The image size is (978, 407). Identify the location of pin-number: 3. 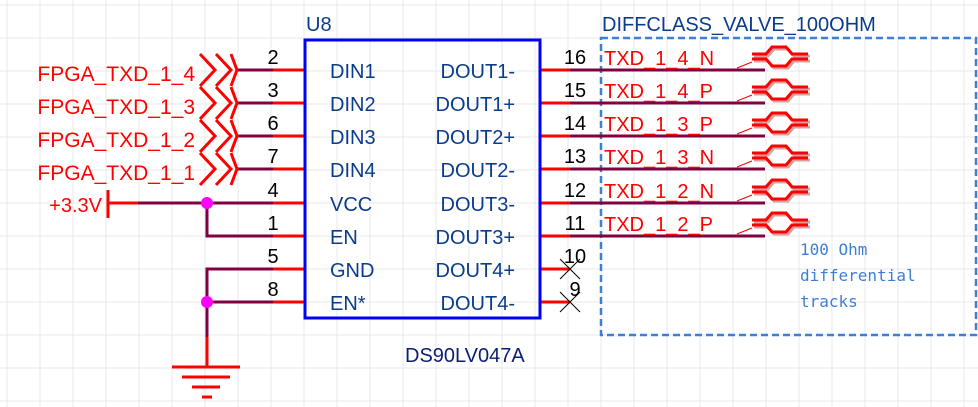
(272, 91).